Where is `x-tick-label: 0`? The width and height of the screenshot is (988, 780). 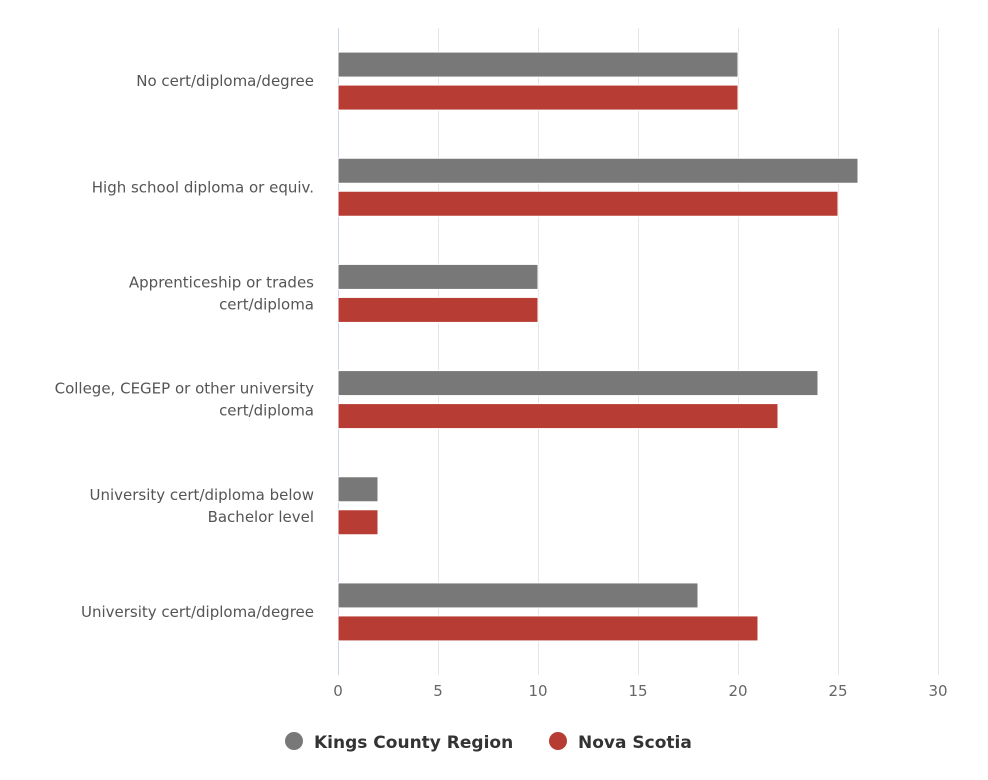
x-tick-label: 0 is located at coordinates (338, 691).